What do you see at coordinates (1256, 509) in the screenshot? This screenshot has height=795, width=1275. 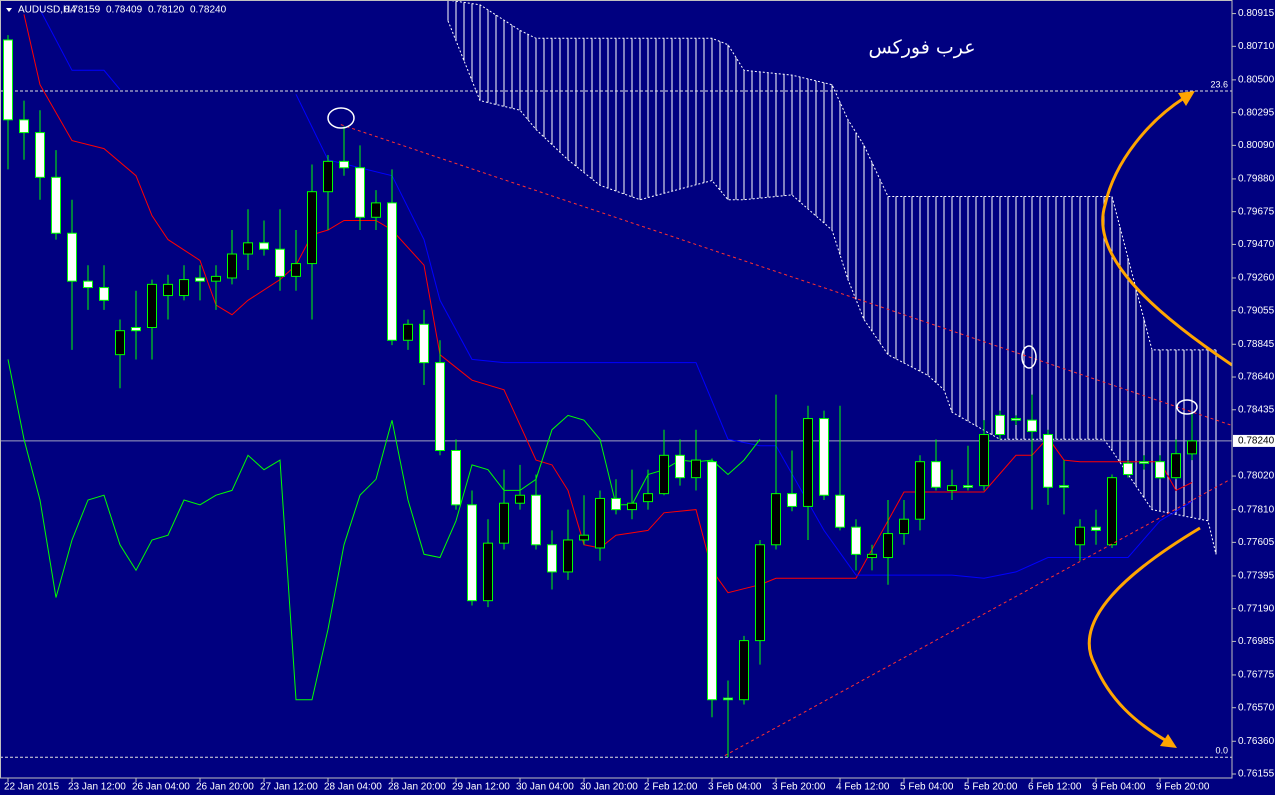 I see `y-tick-label: 0.77810` at bounding box center [1256, 509].